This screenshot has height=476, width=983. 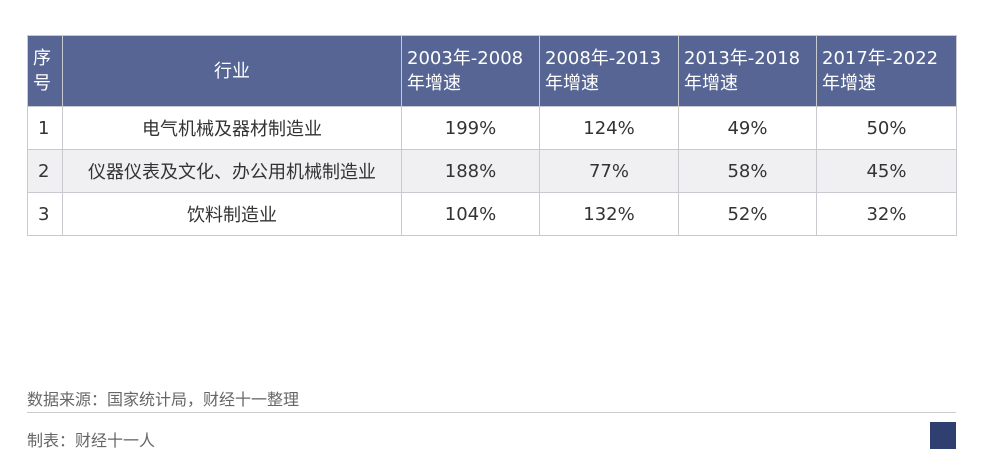 I want to click on divider, so click(x=491, y=412).